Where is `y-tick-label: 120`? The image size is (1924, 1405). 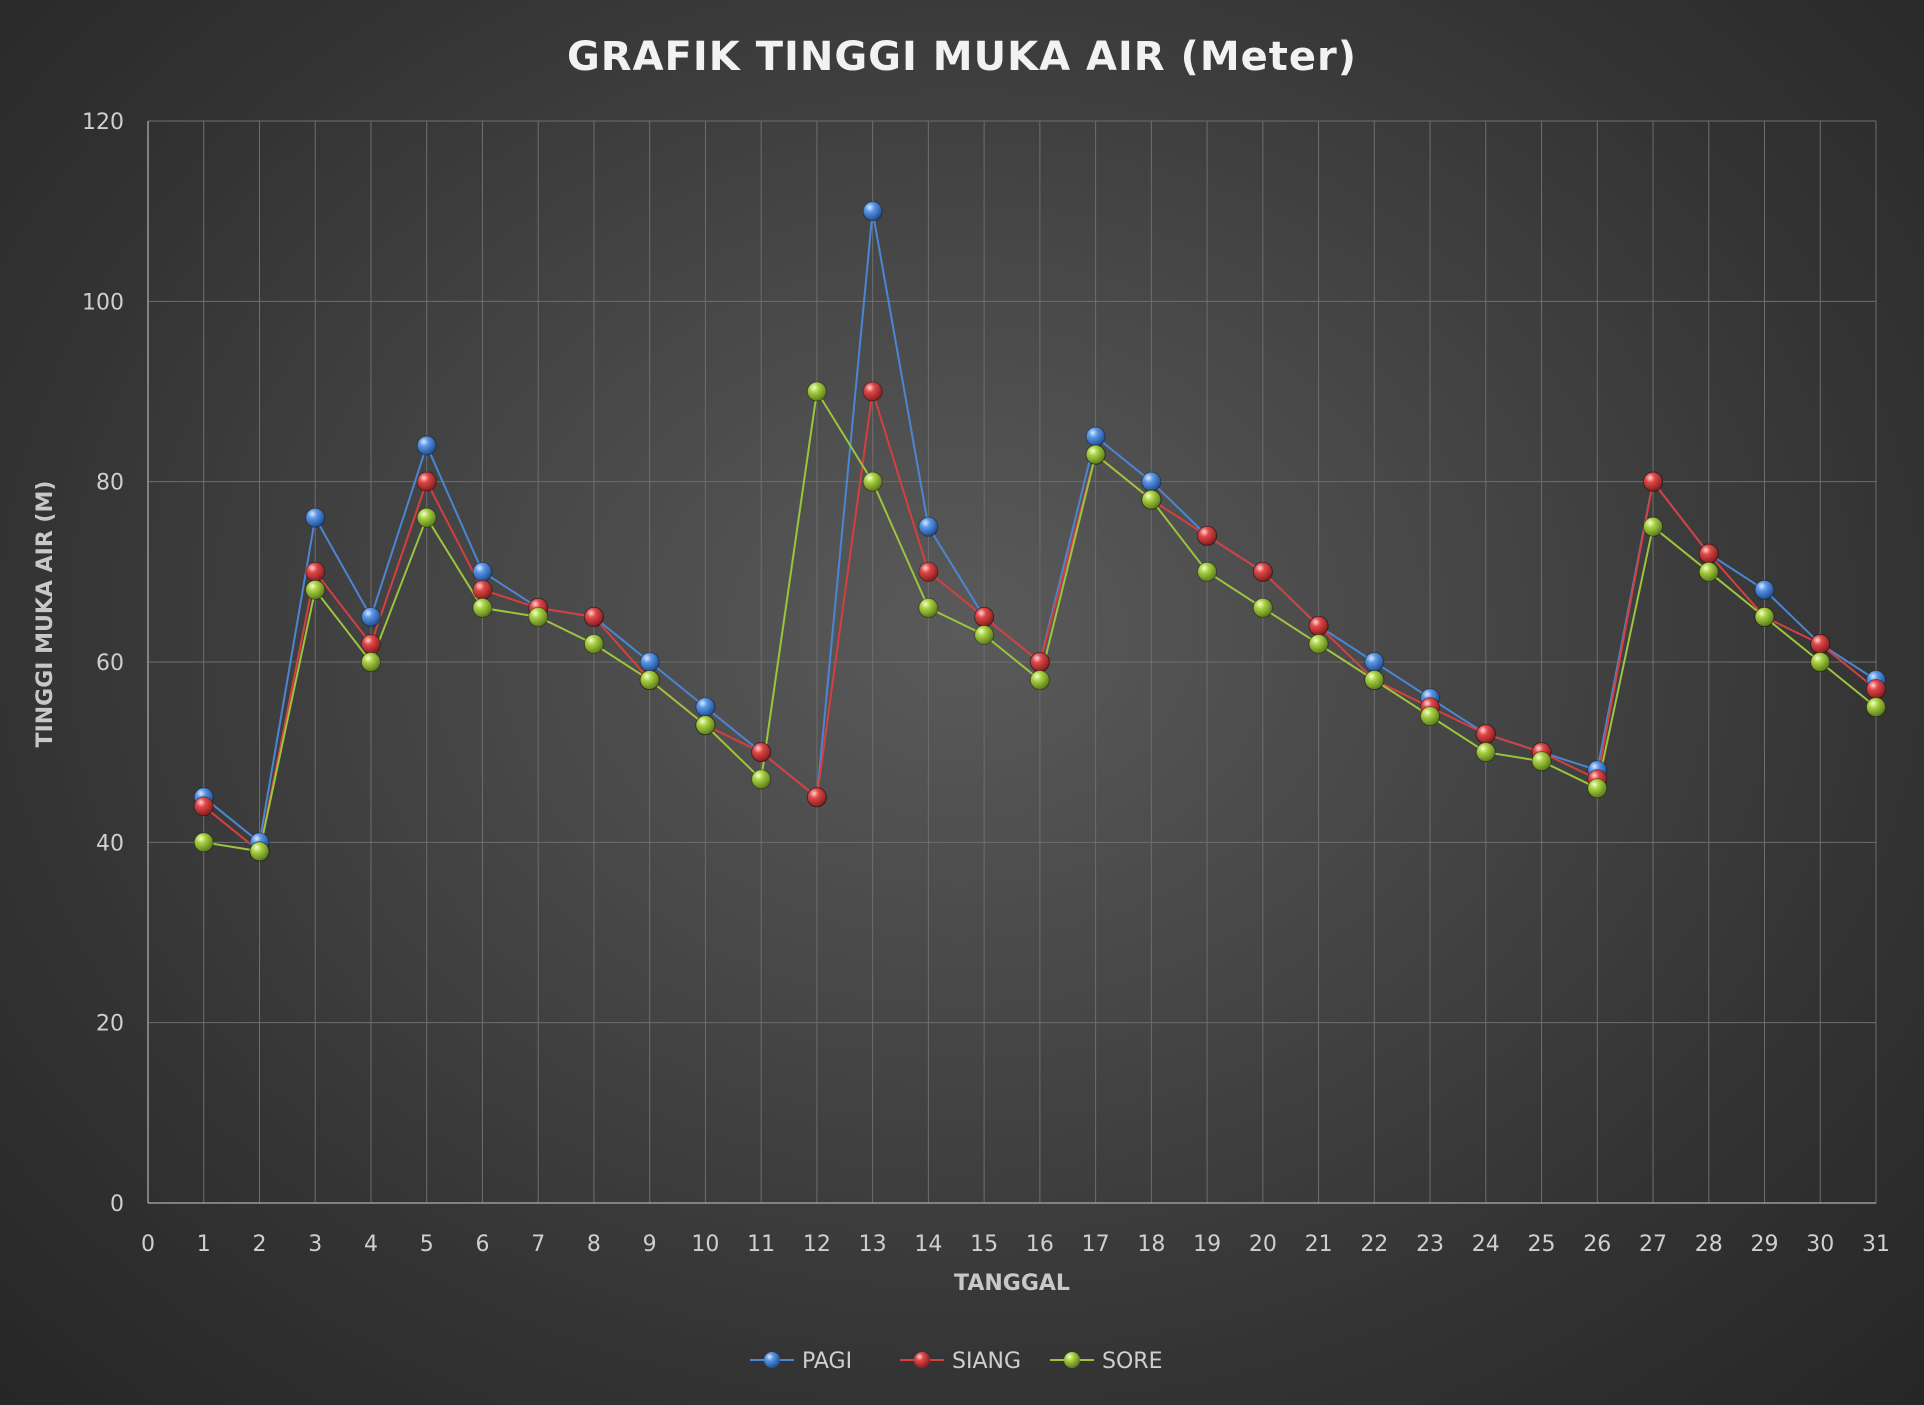 y-tick-label: 120 is located at coordinates (103, 122).